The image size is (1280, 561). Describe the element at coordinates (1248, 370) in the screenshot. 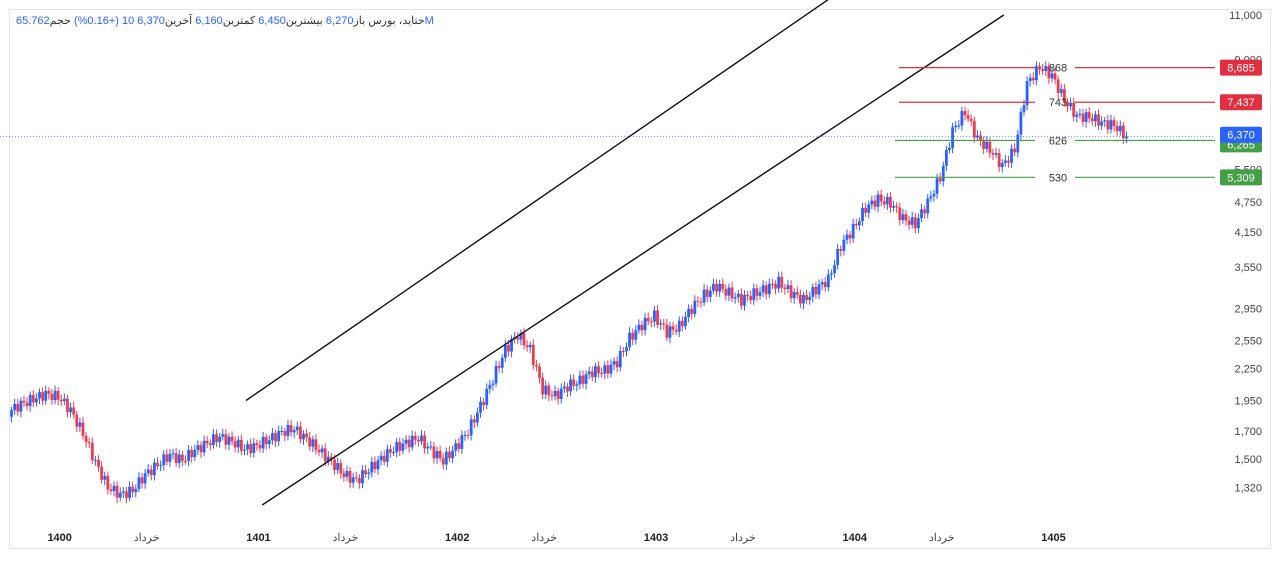

I see `y-tick-label: 2,250` at that location.